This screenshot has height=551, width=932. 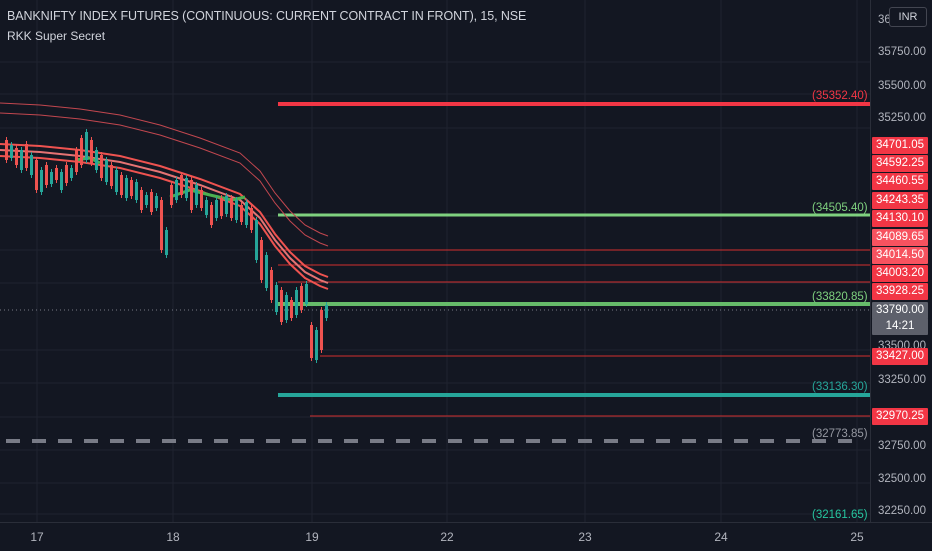 What do you see at coordinates (908, 17) in the screenshot?
I see `currency-button: INR` at bounding box center [908, 17].